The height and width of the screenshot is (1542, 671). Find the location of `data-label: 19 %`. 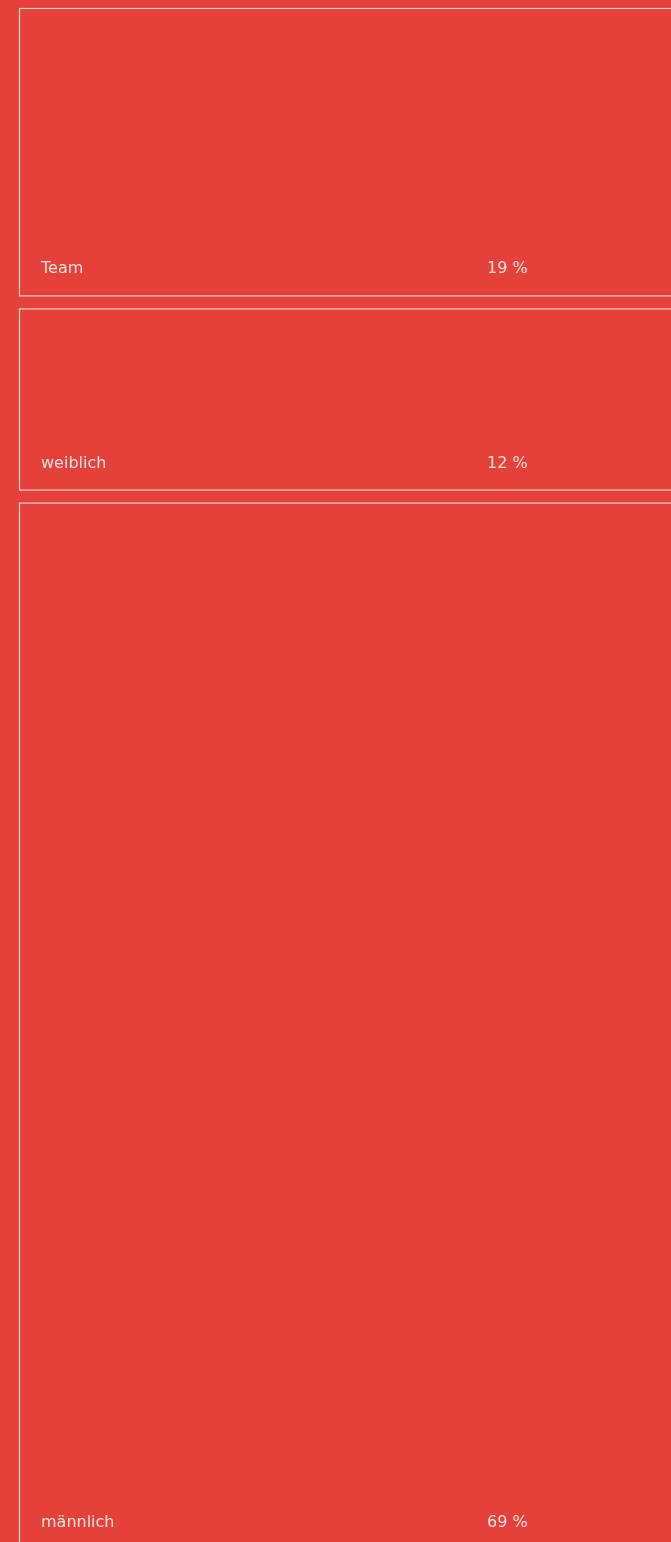

data-label: 19 % is located at coordinates (507, 268).